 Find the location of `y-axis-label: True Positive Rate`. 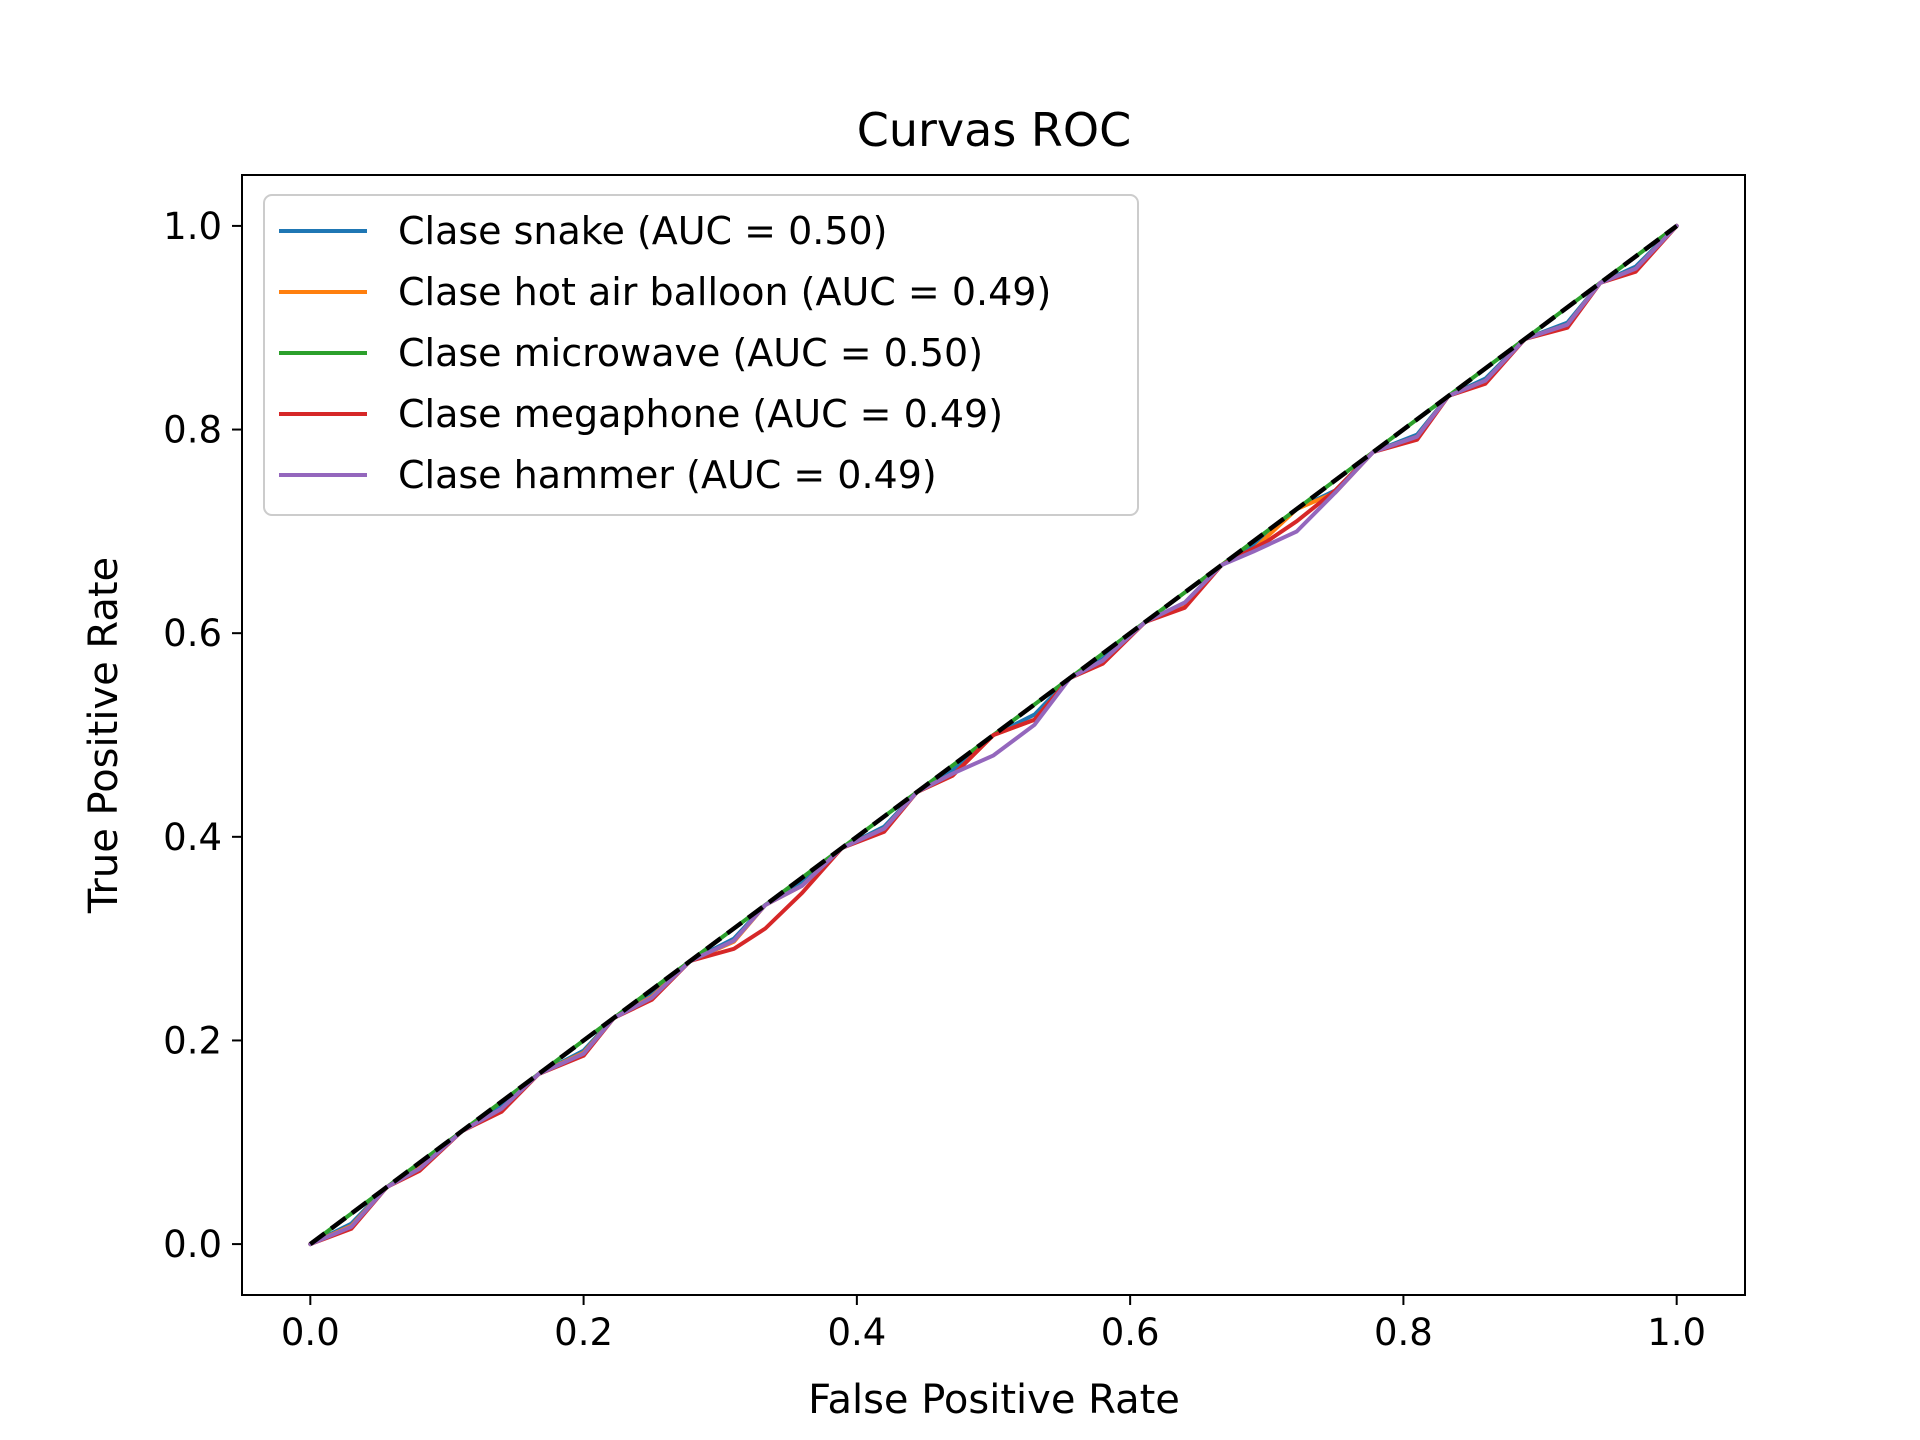

y-axis-label: True Positive Rate is located at coordinates (104, 735).